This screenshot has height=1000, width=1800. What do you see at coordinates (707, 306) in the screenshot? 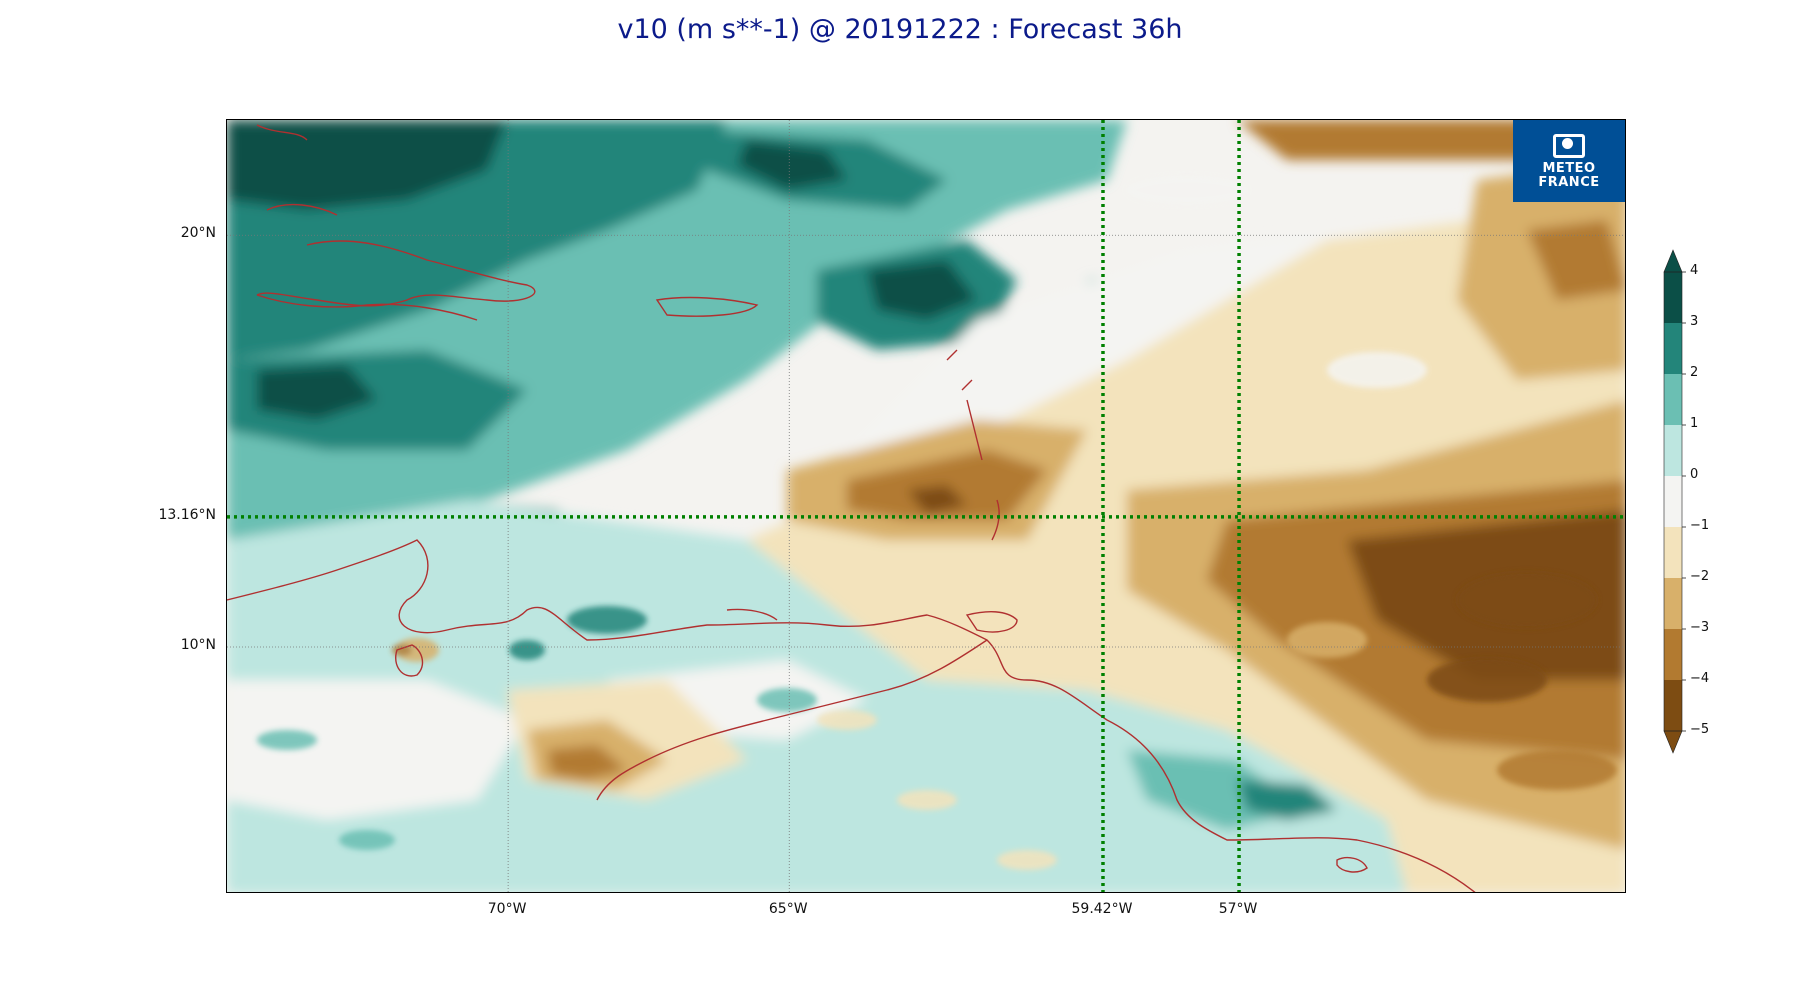
I see `coastline-puerto-rico` at bounding box center [707, 306].